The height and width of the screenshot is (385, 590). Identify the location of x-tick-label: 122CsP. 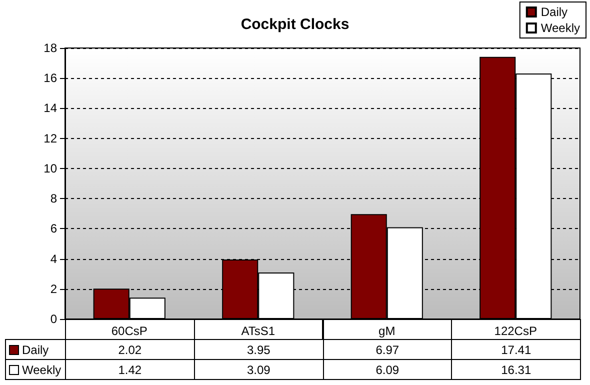
(515, 331).